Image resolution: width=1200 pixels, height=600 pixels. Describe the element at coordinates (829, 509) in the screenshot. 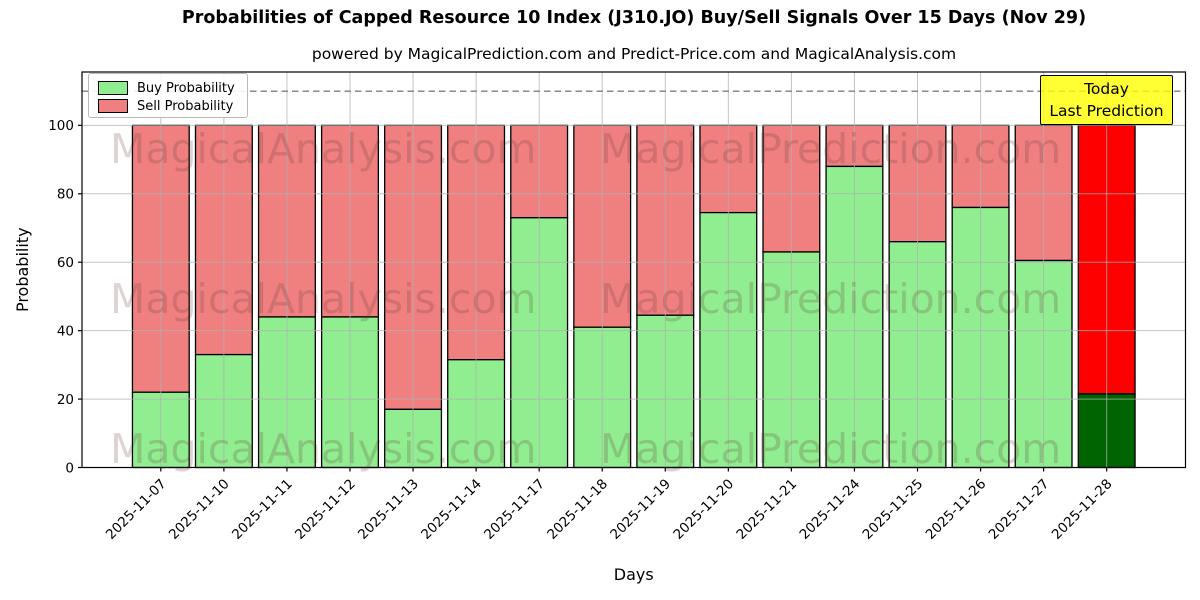

I see `svg-text: 2025-11-24` at that location.